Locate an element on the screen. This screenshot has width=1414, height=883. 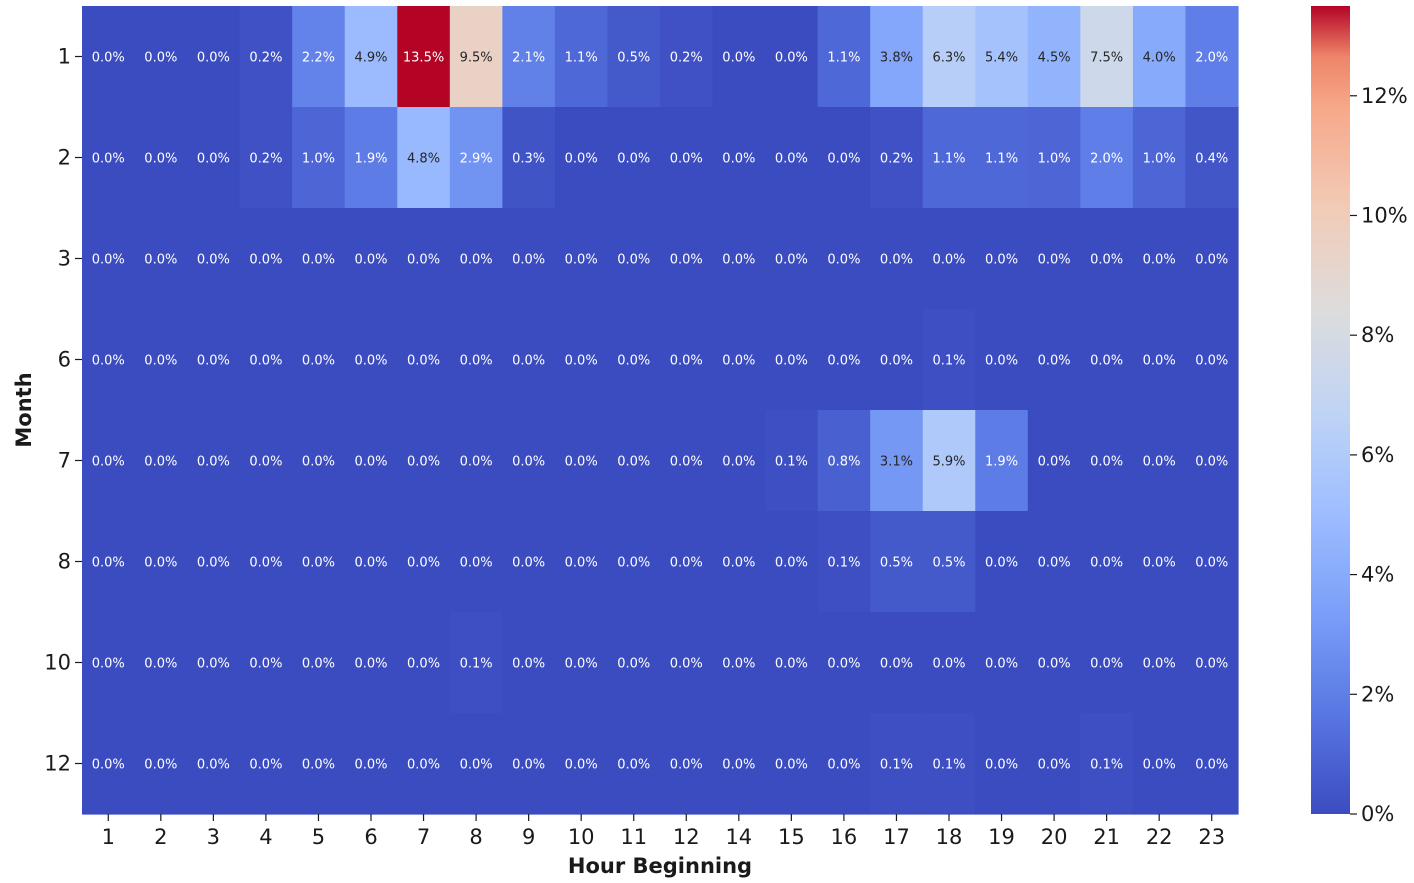
cell-value-label: 7.5% is located at coordinates (1106, 58).